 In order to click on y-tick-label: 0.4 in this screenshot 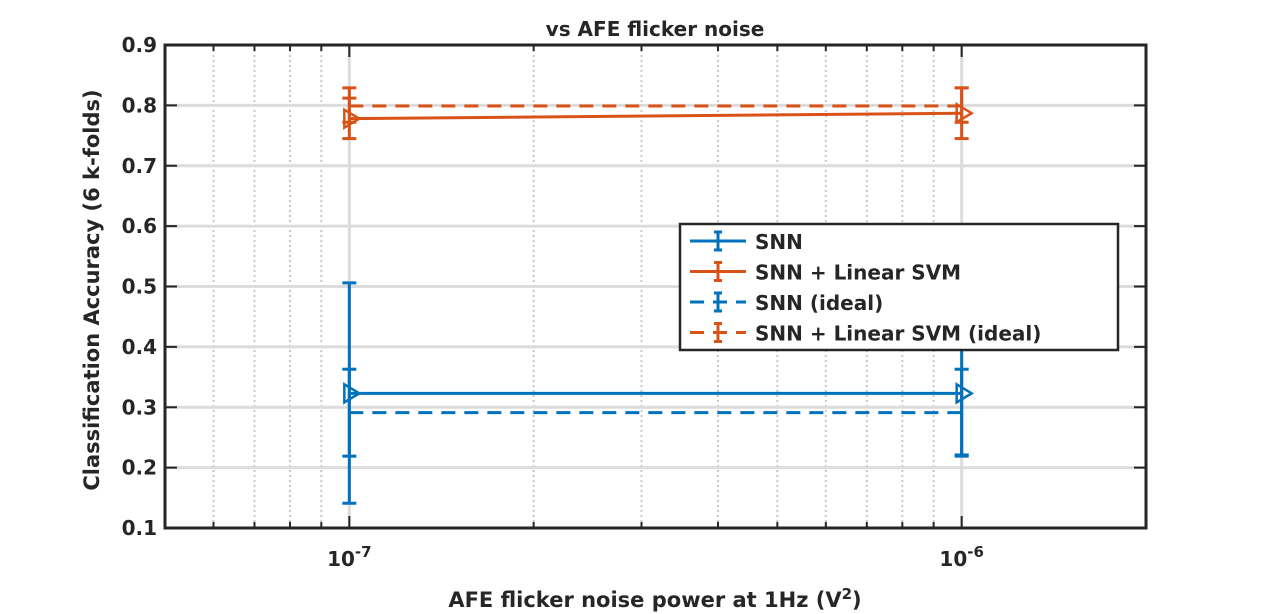, I will do `click(139, 347)`.